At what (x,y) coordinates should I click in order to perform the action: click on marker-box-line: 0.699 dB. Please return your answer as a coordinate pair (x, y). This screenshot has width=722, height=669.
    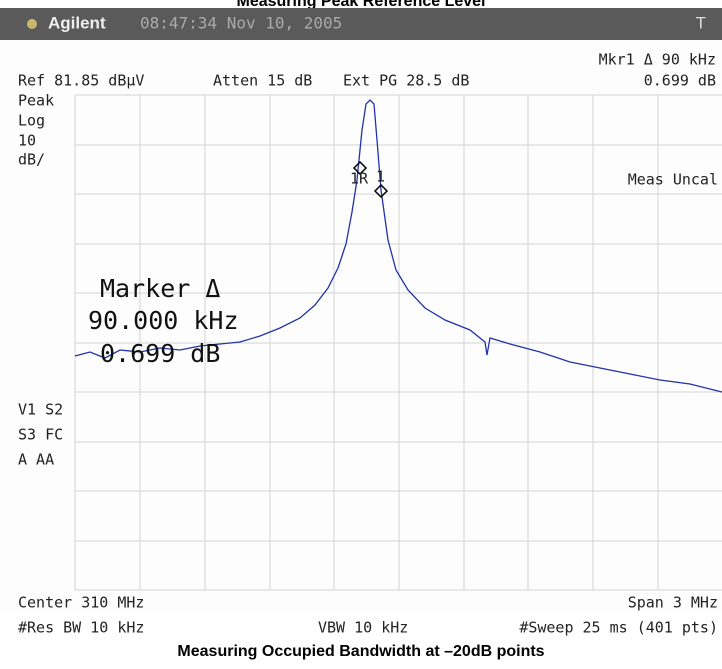
    Looking at the image, I should click on (160, 353).